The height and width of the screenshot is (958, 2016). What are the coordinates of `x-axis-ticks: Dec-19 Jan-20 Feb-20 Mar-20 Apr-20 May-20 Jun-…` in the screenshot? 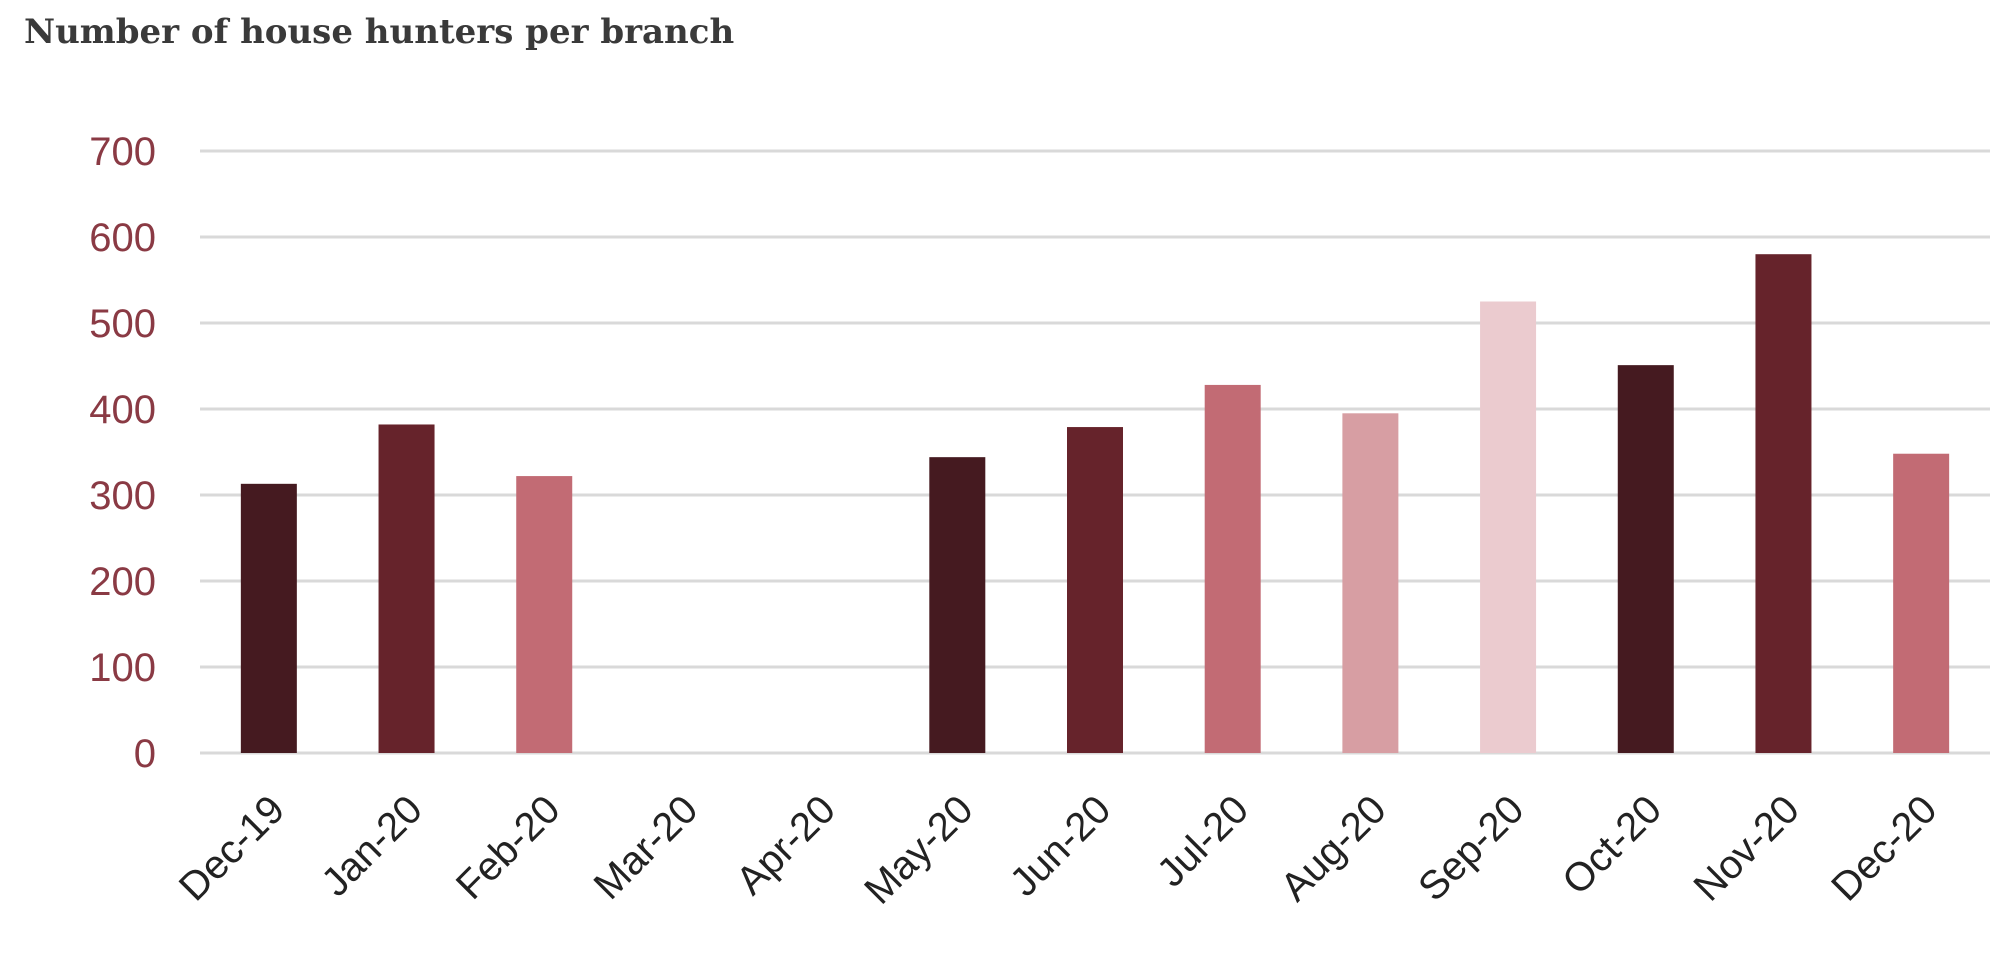 It's located at (1058, 849).